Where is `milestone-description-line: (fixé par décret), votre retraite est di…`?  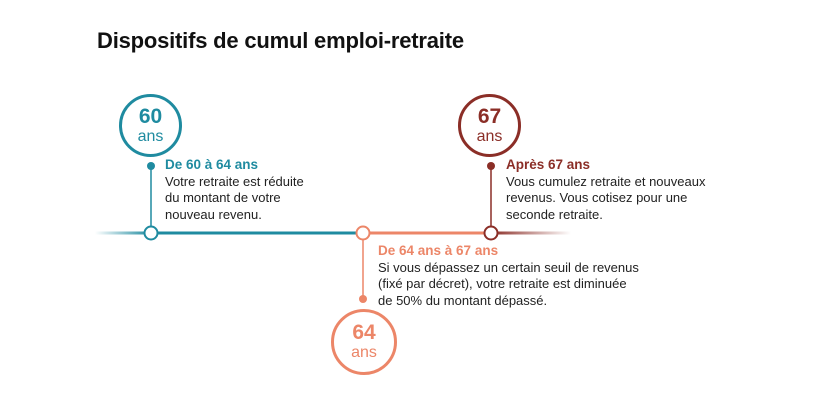 milestone-description-line: (fixé par décret), votre retraite est di… is located at coordinates (502, 283).